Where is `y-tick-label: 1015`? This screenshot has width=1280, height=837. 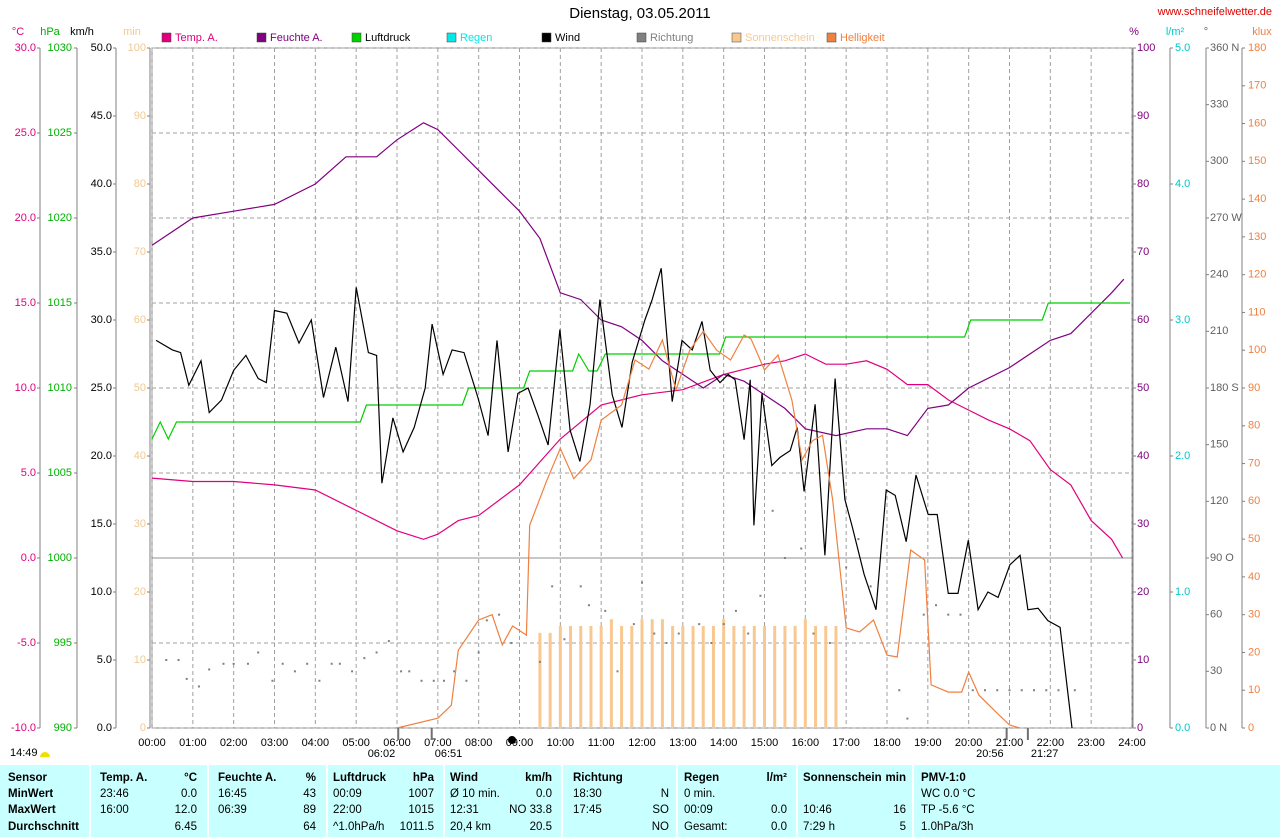 y-tick-label: 1015 is located at coordinates (60, 303).